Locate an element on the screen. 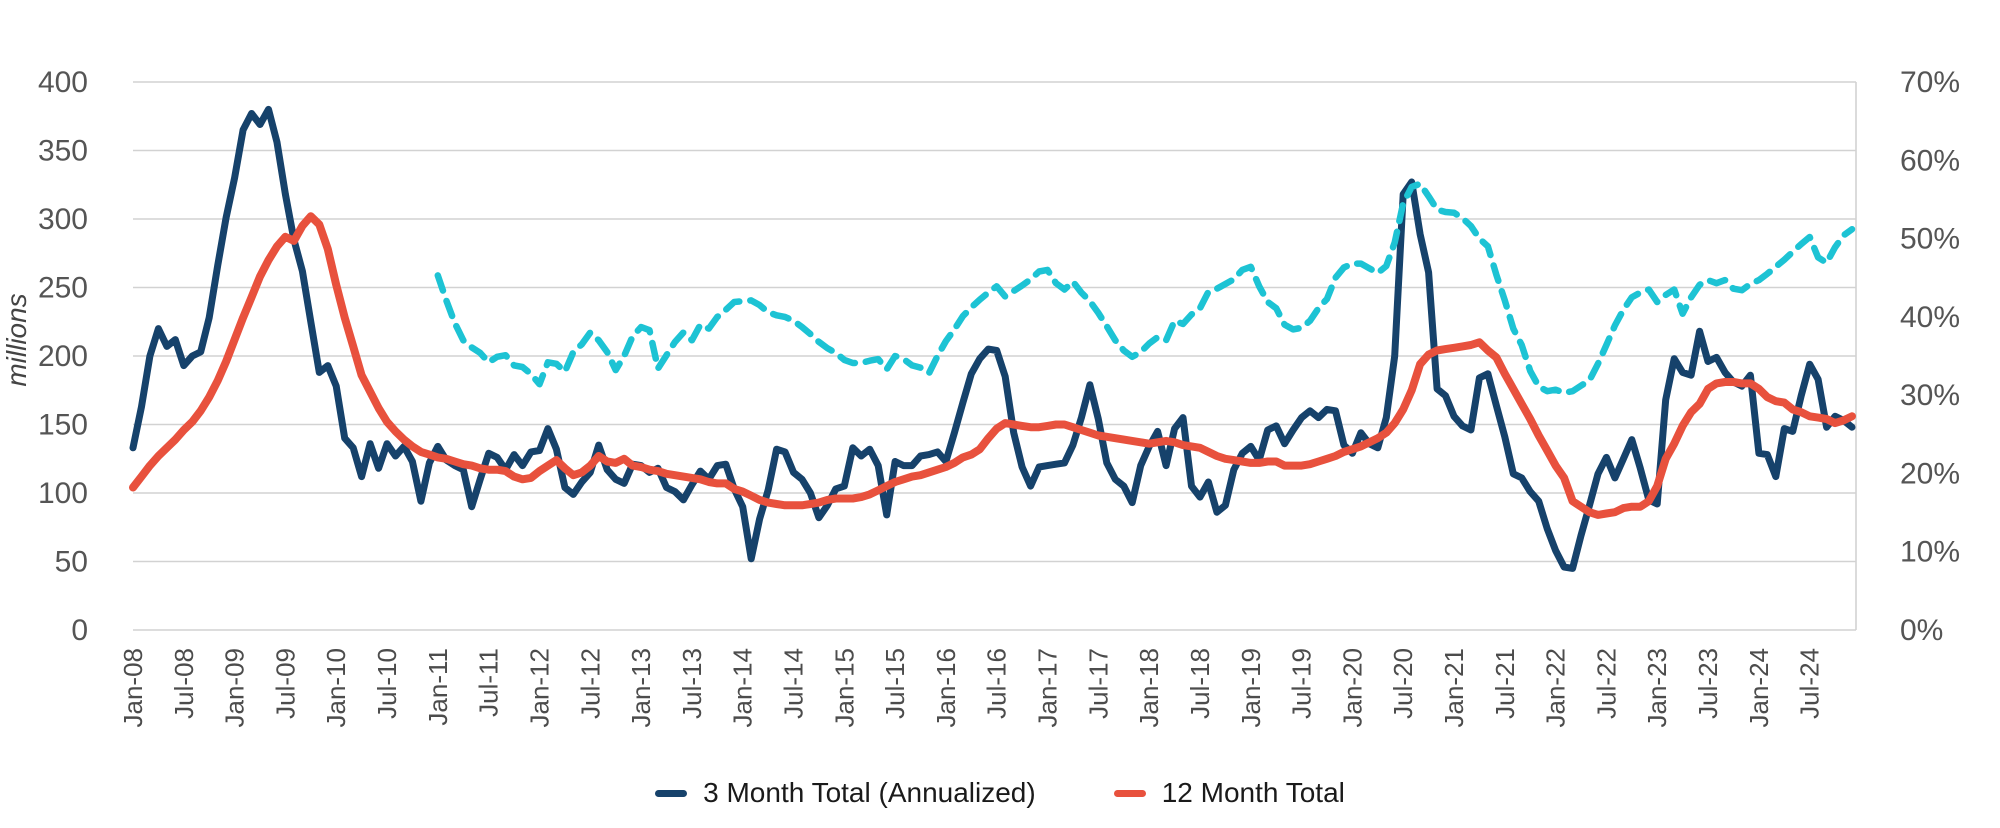  x-axis-tick: Jul-18 is located at coordinates (1200, 683).